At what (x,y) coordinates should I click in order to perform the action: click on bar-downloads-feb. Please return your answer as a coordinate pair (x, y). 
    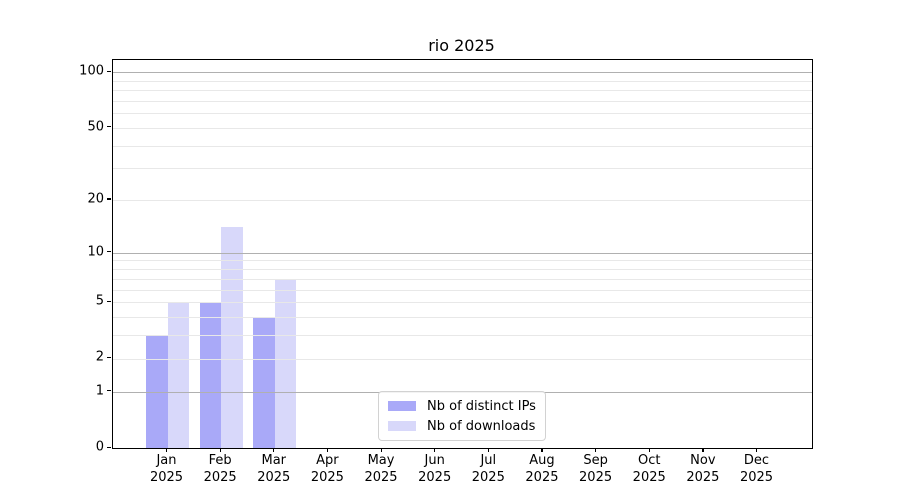
    Looking at the image, I should click on (232, 337).